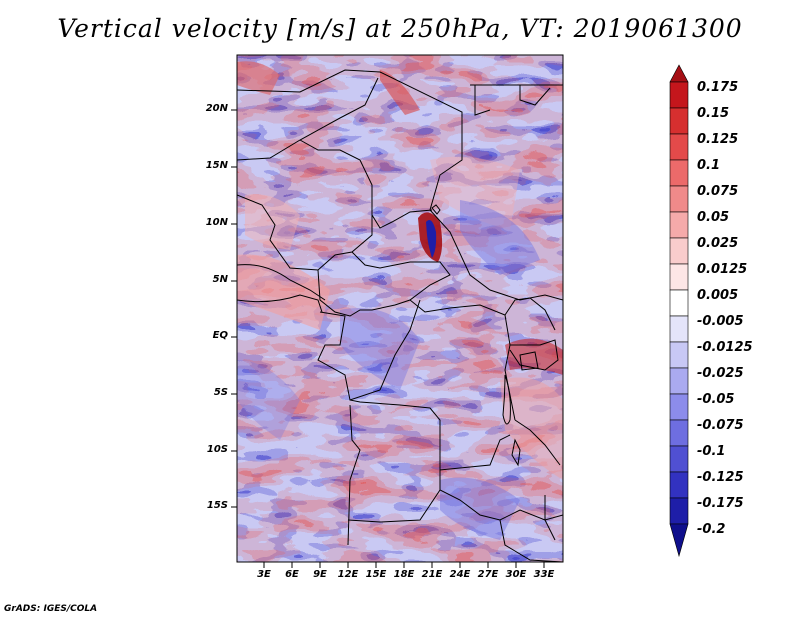  I want to click on colorbar-label: 0.1, so click(709, 165).